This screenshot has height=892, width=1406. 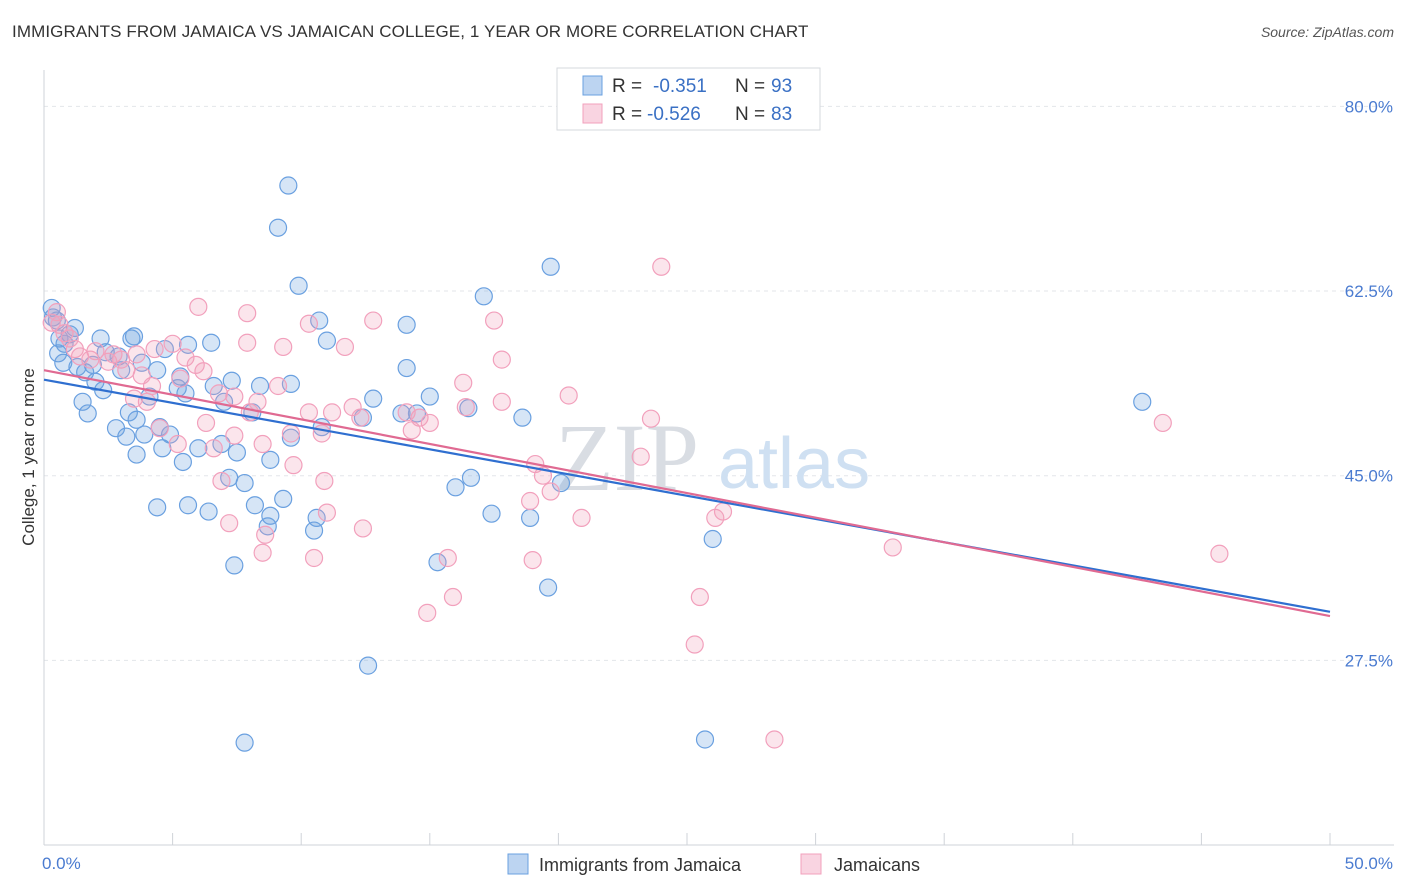 What do you see at coordinates (640, 865) in the screenshot?
I see `legend-label-immigrants: Immigrants from Jamaica` at bounding box center [640, 865].